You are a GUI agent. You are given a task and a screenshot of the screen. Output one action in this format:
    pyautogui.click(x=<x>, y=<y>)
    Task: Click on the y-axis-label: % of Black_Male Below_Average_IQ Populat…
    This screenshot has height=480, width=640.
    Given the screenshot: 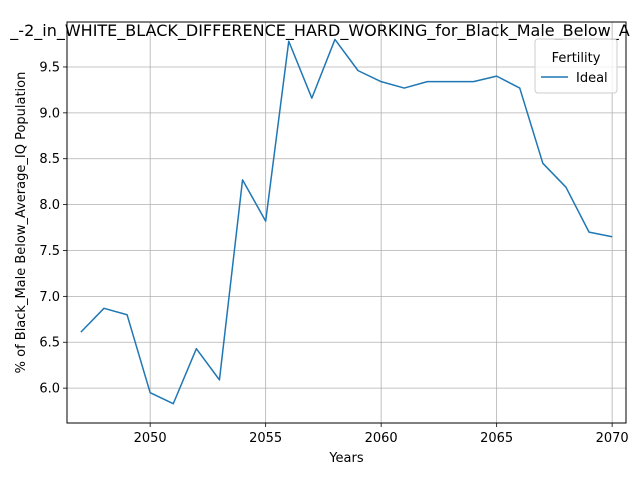 What is the action you would take?
    pyautogui.click(x=21, y=223)
    